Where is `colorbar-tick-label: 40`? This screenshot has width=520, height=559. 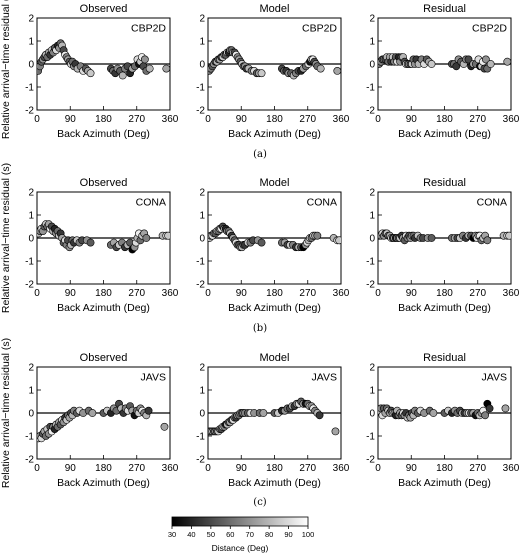 colorbar-tick-label: 40 is located at coordinates (191, 534).